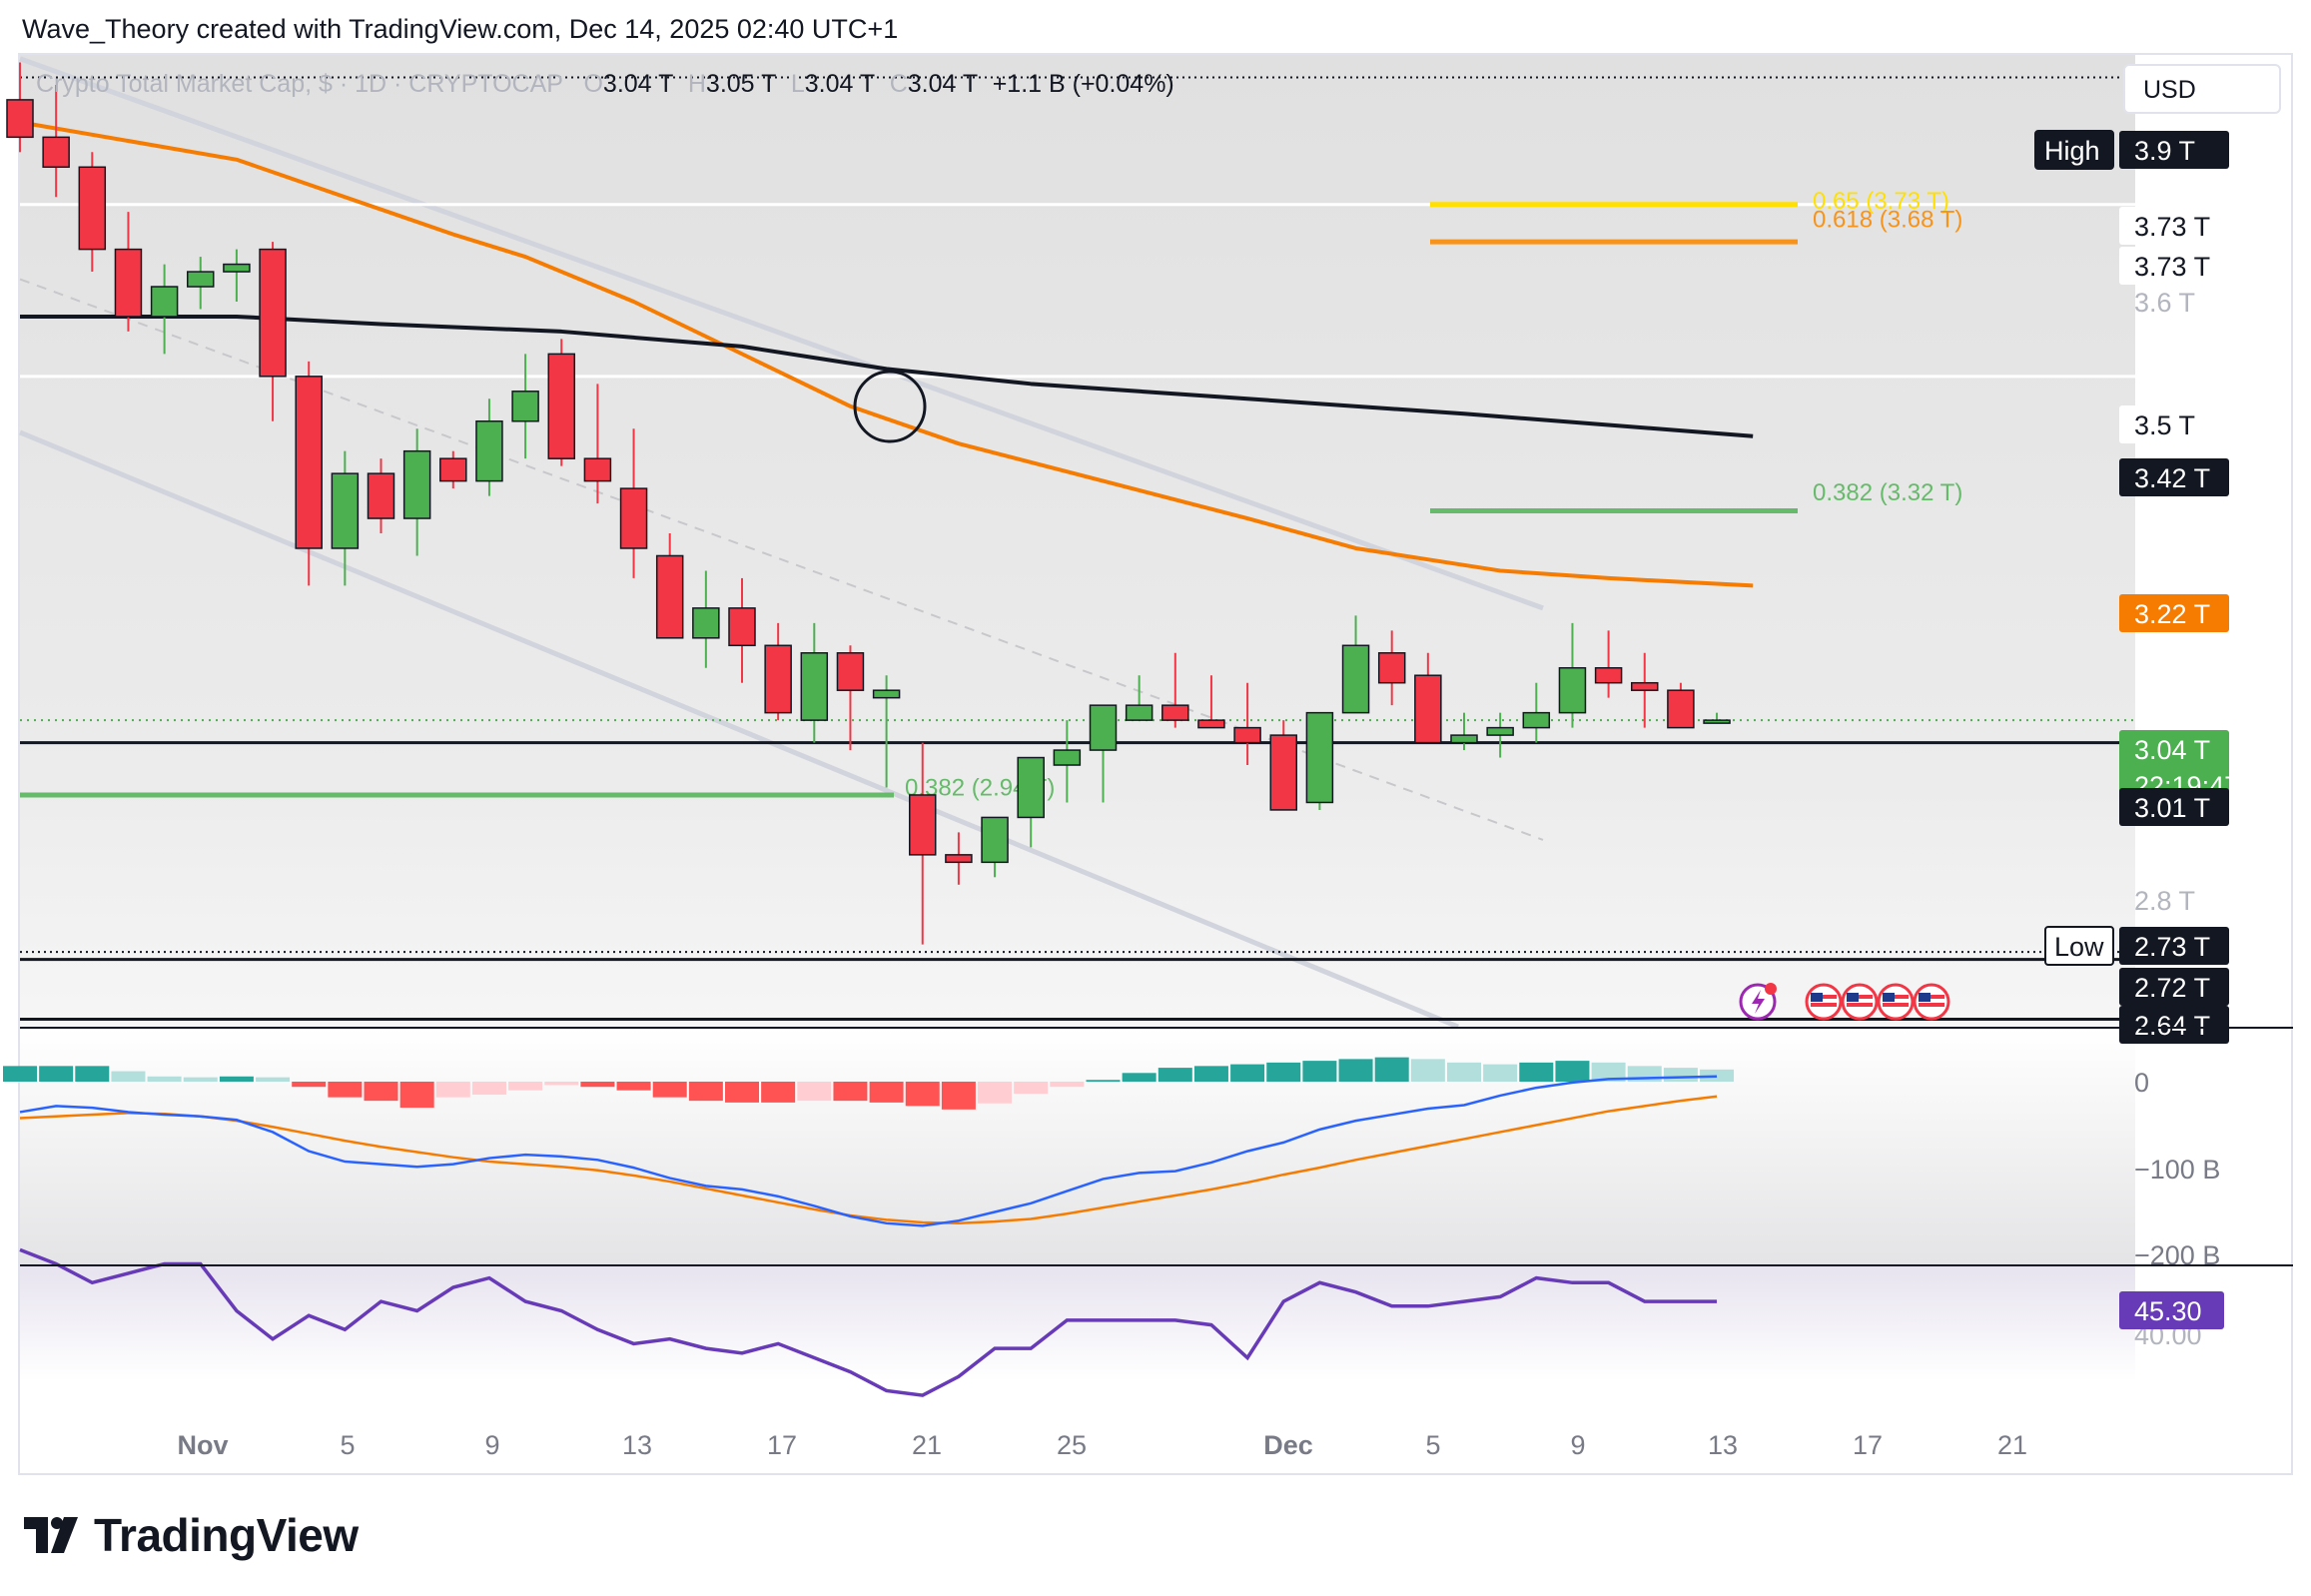 This screenshot has width=2311, height=1596. Describe the element at coordinates (2164, 151) in the screenshot. I see `price-badge-value: 3.9 T` at that location.